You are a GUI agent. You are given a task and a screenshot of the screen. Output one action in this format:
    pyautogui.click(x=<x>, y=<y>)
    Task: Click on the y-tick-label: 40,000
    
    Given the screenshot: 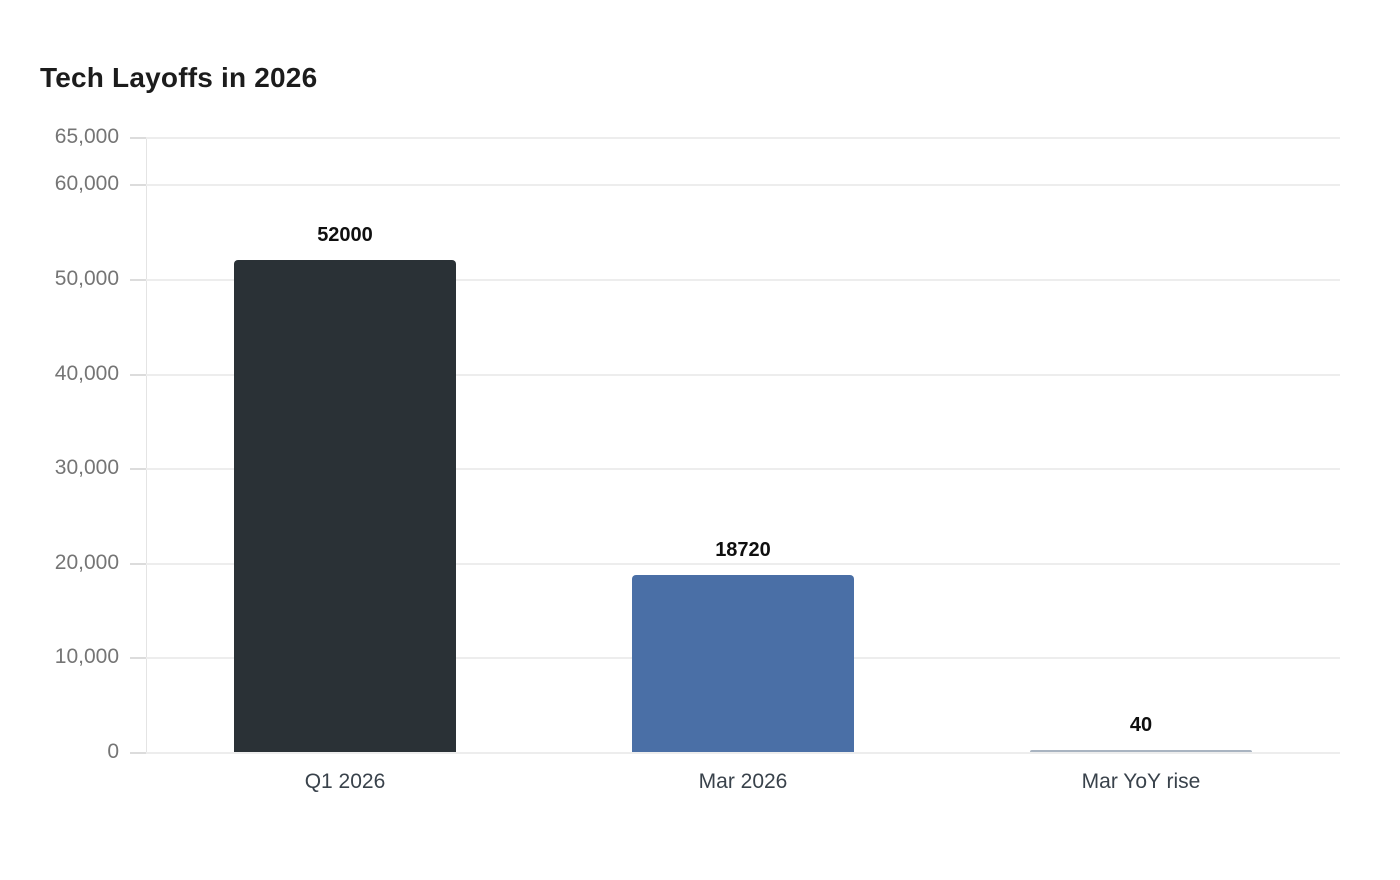 What is the action you would take?
    pyautogui.click(x=86, y=373)
    